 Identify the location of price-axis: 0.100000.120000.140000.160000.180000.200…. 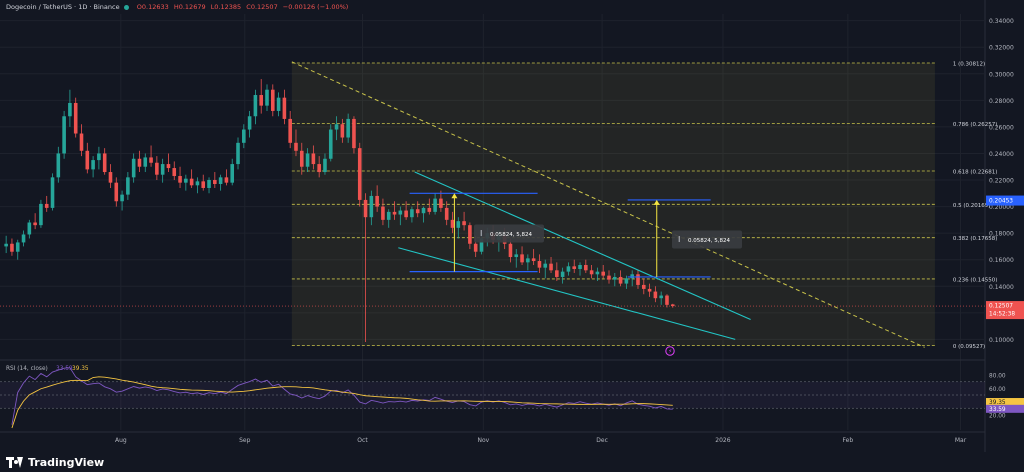
(1001, 181).